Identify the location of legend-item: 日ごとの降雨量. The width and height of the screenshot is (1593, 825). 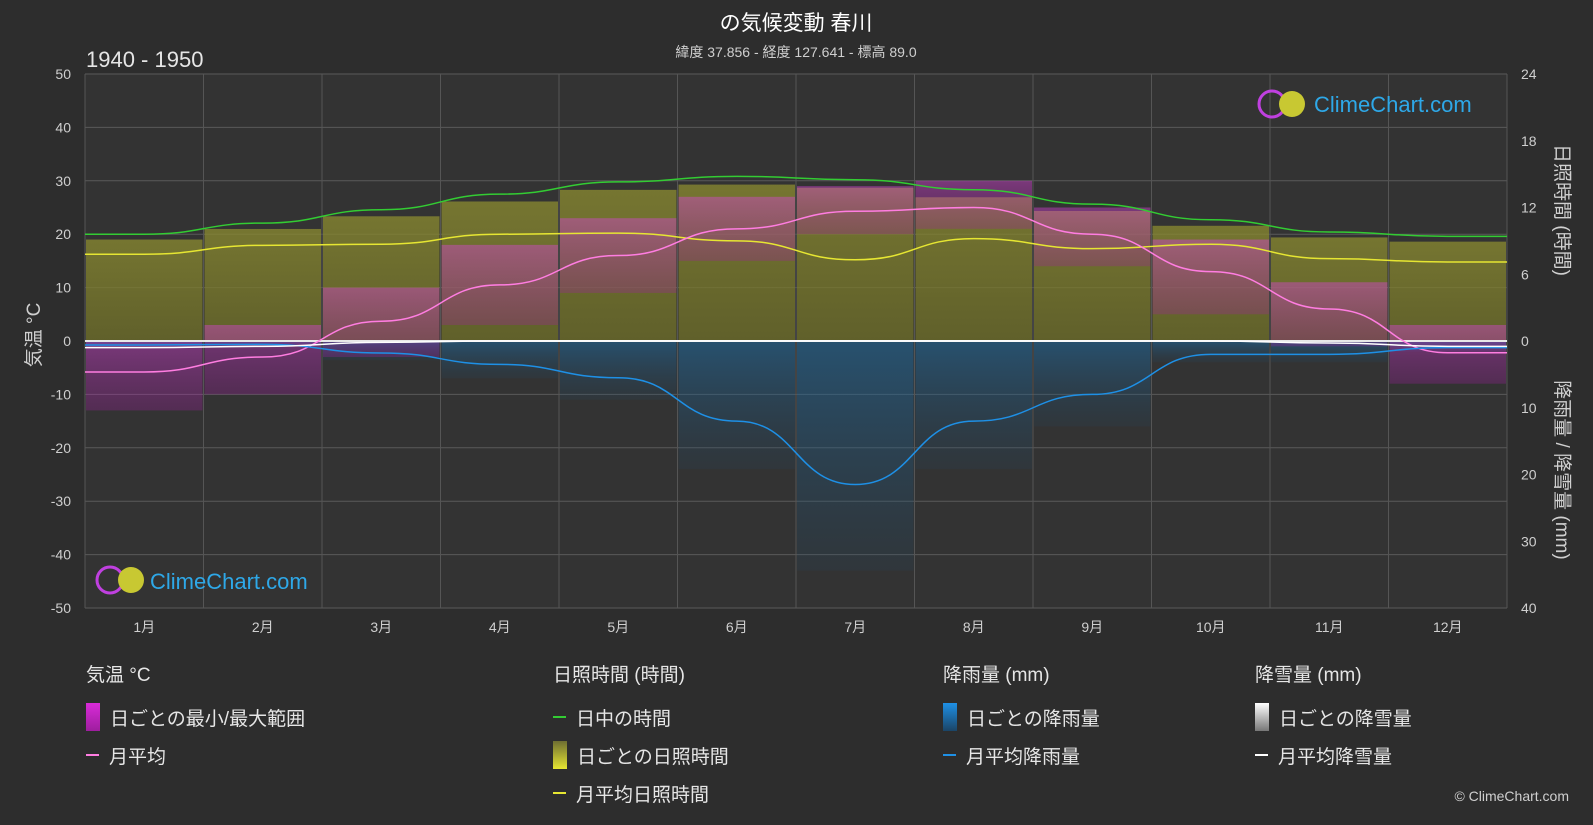
(1021, 717).